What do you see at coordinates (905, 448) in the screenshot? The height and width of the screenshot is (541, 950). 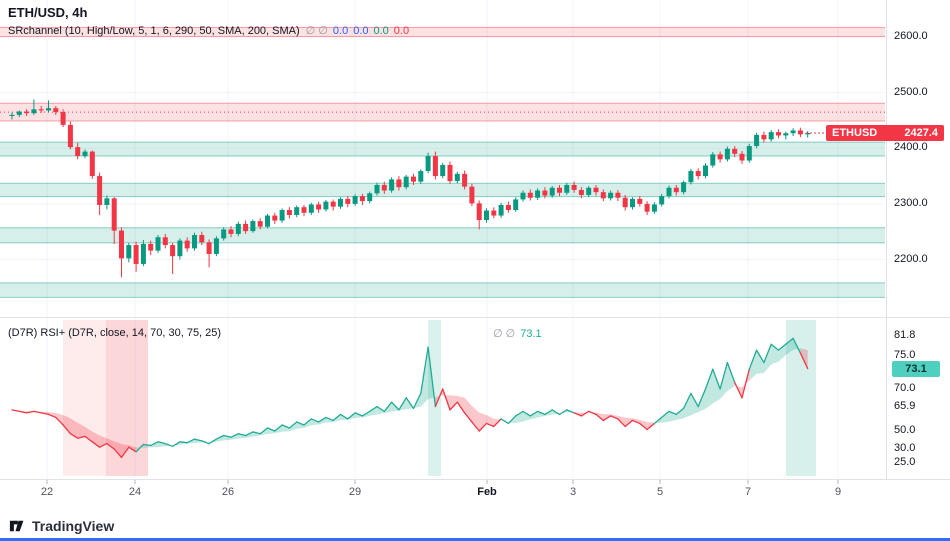 I see `rsi-axis-label: 30.0` at bounding box center [905, 448].